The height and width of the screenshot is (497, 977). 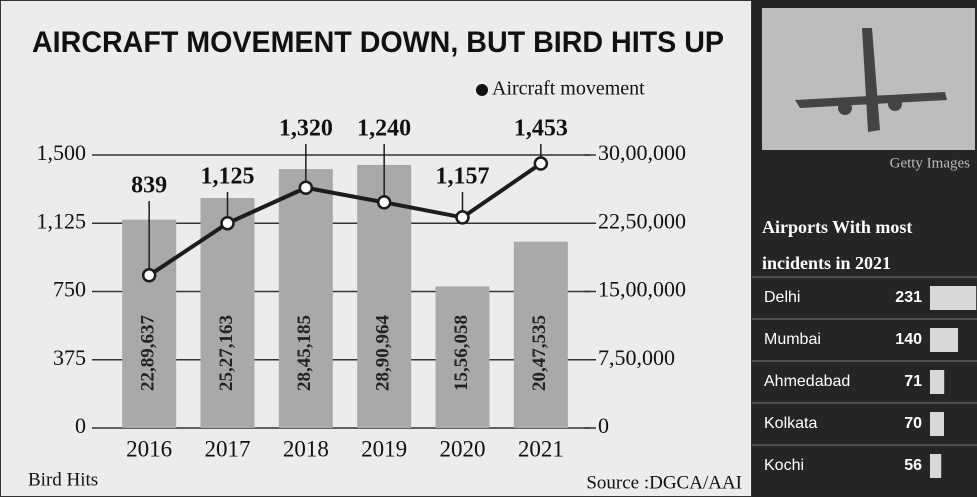 What do you see at coordinates (228, 448) in the screenshot?
I see `x-tick-label: 2017` at bounding box center [228, 448].